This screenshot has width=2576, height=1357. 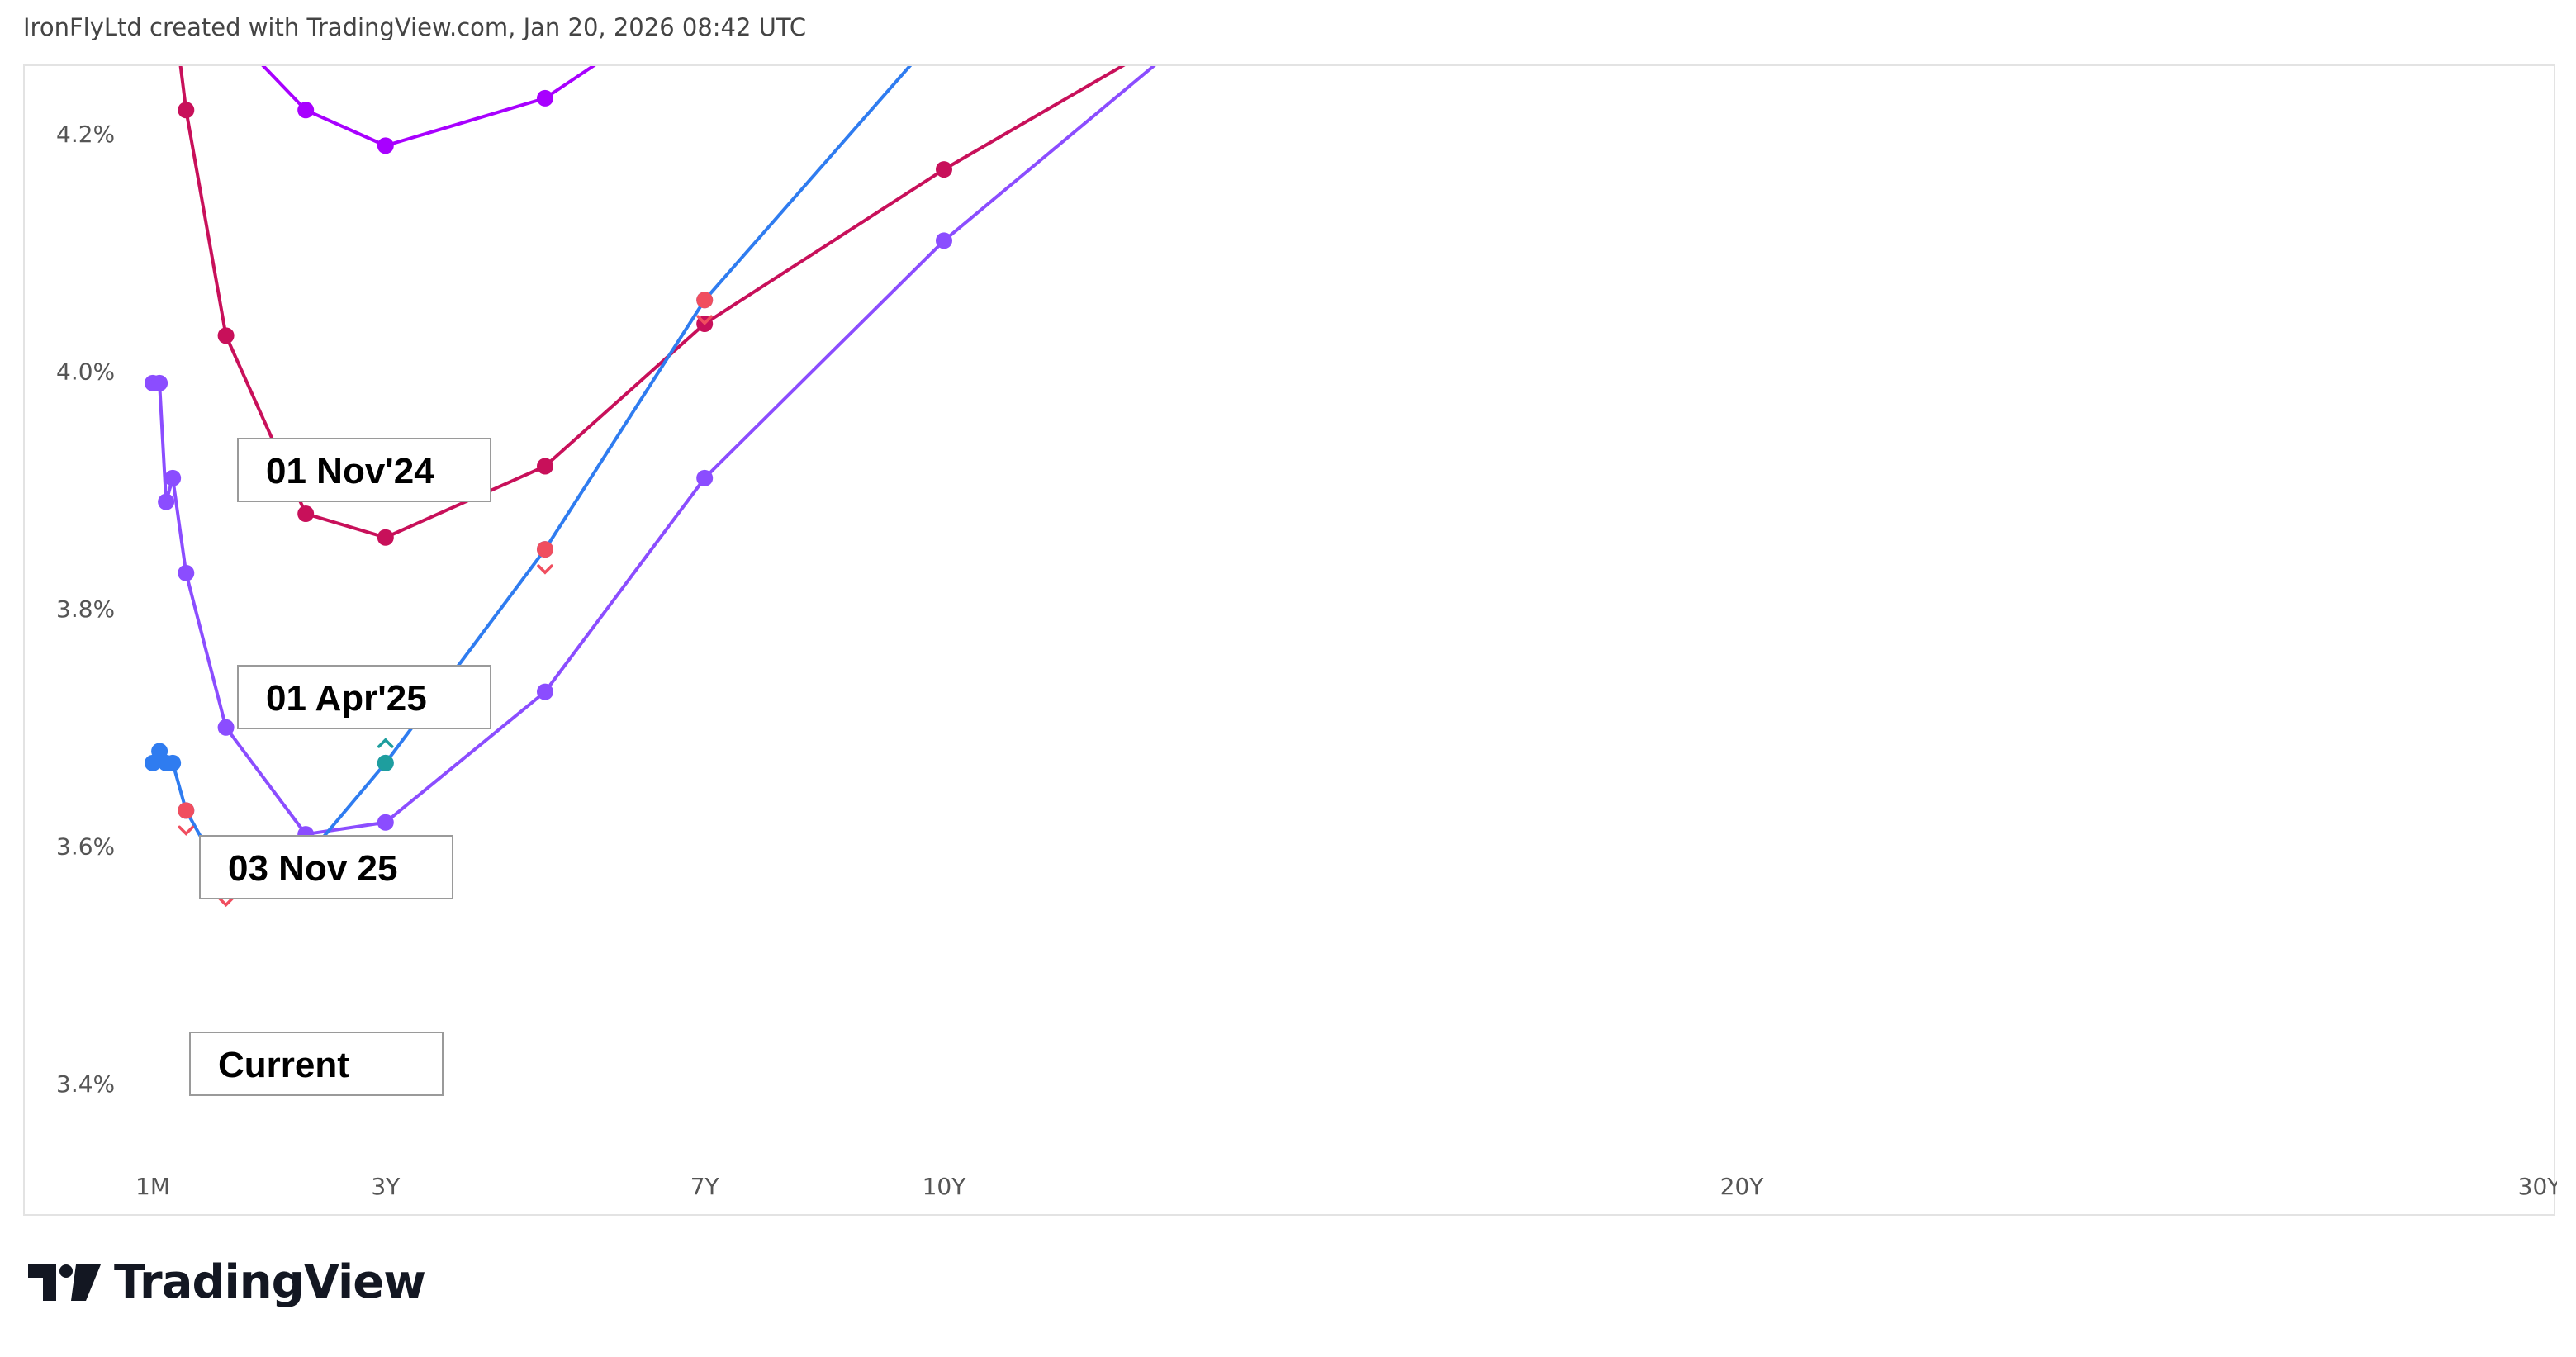 I want to click on x-tick-label: 20Y, so click(x=1742, y=1186).